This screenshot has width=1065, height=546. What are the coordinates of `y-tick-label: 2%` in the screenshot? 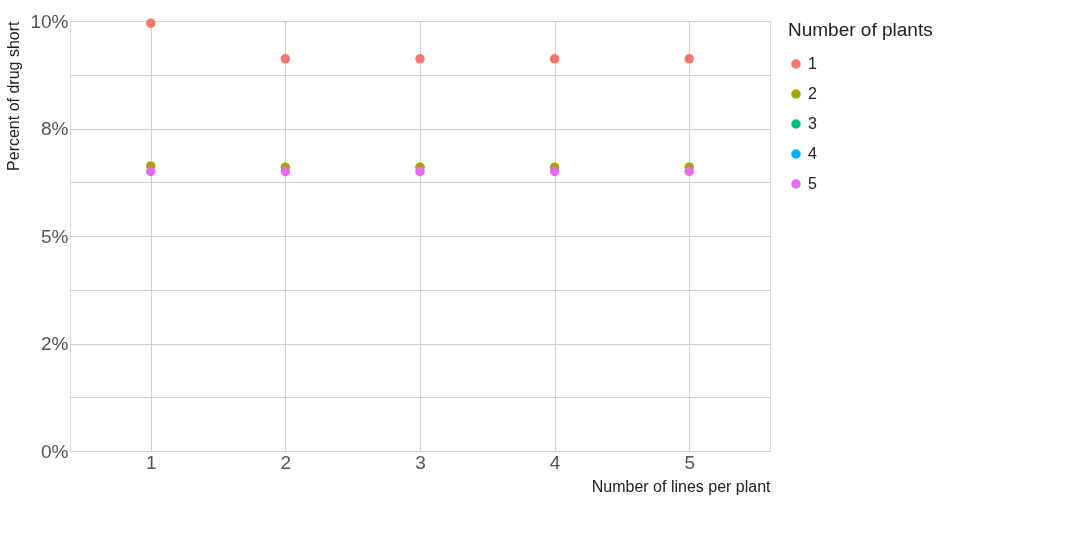 It's located at (55, 343).